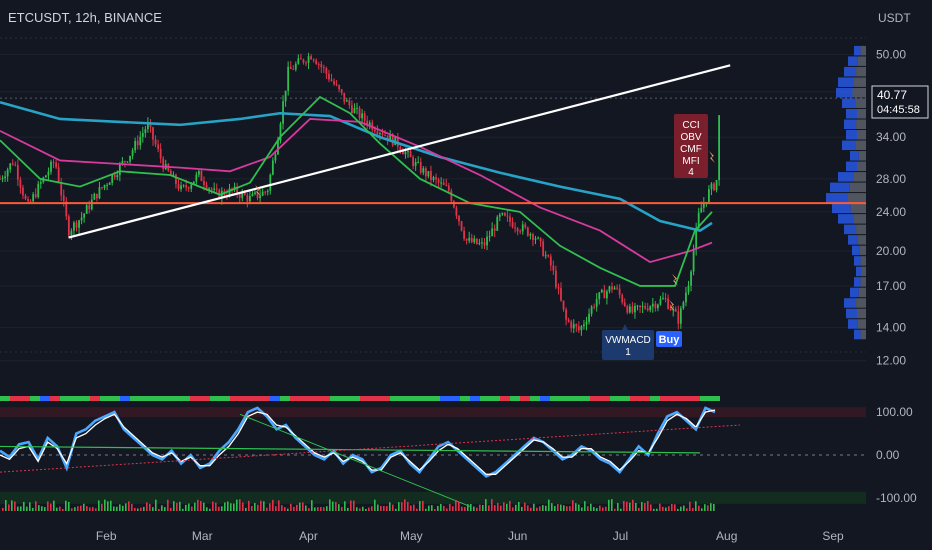 The height and width of the screenshot is (550, 932). I want to click on price-axis-label: 50.00, so click(891, 54).